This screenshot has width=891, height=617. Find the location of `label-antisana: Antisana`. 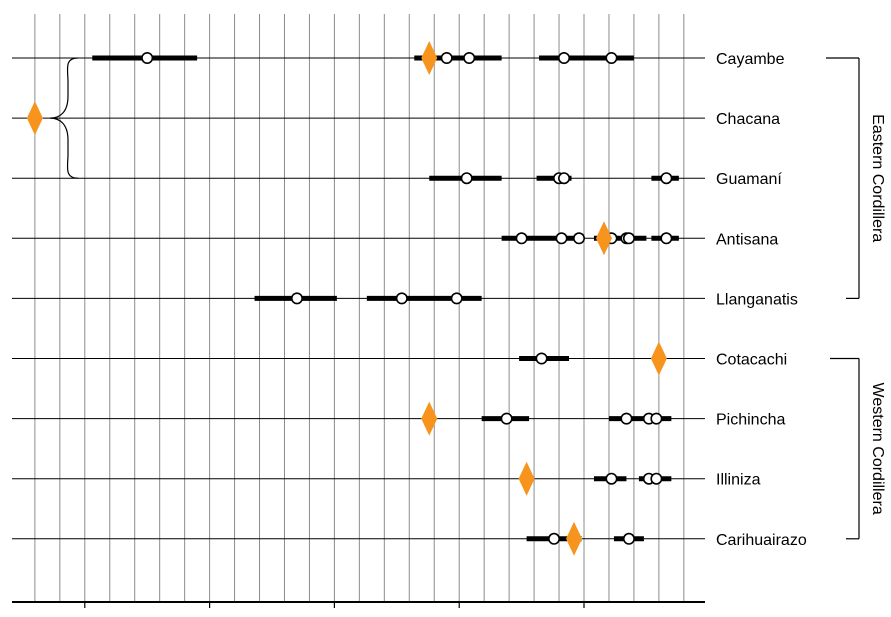

label-antisana: Antisana is located at coordinates (747, 239).